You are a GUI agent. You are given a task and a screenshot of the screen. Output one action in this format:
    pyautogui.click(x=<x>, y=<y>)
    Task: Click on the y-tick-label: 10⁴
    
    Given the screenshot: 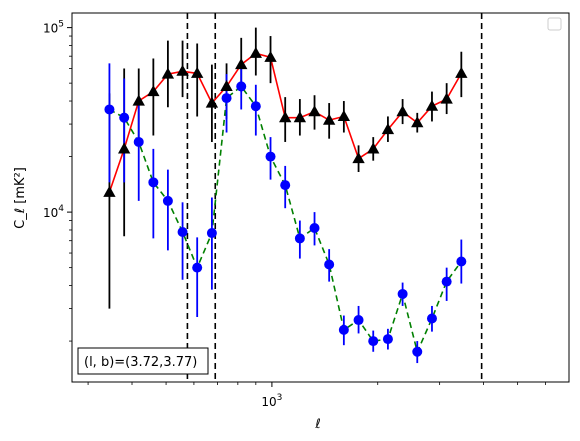 What is the action you would take?
    pyautogui.click(x=53, y=212)
    